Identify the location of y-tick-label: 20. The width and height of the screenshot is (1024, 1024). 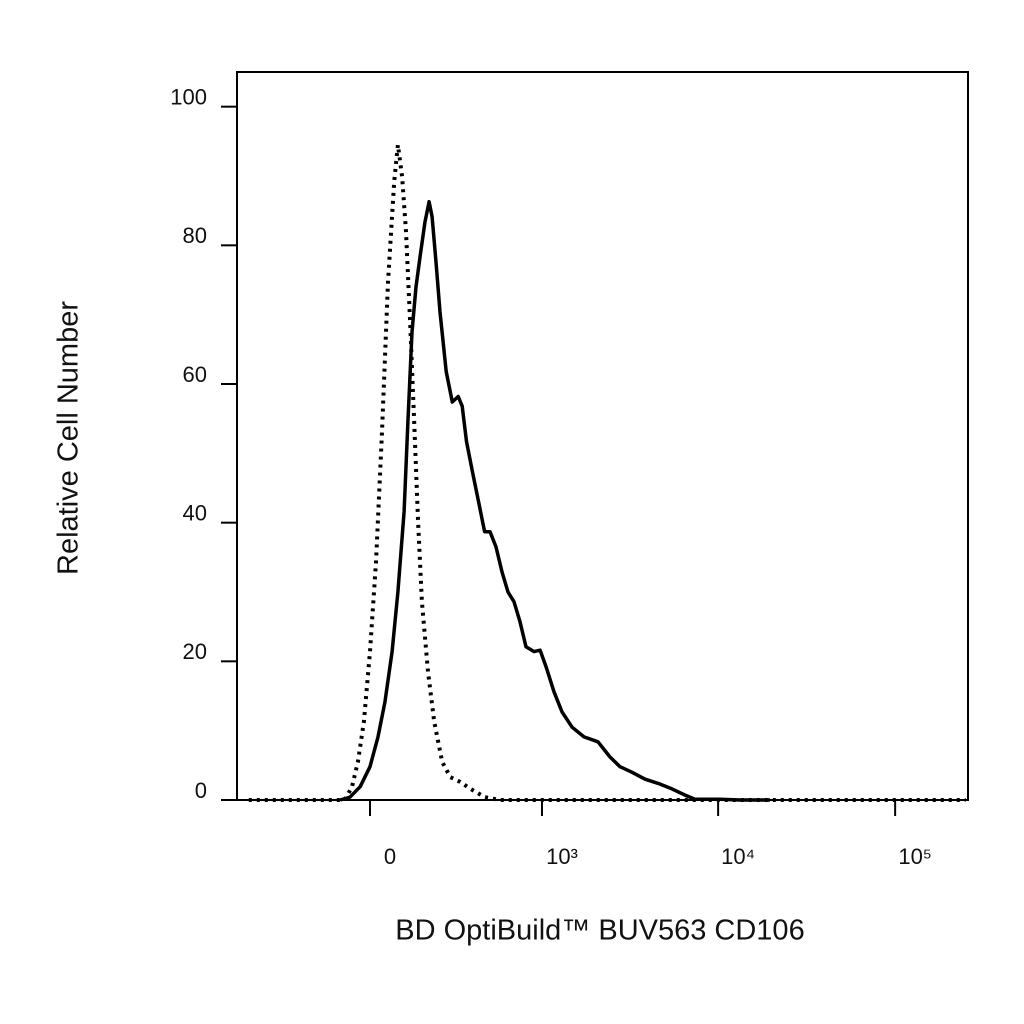
(195, 651).